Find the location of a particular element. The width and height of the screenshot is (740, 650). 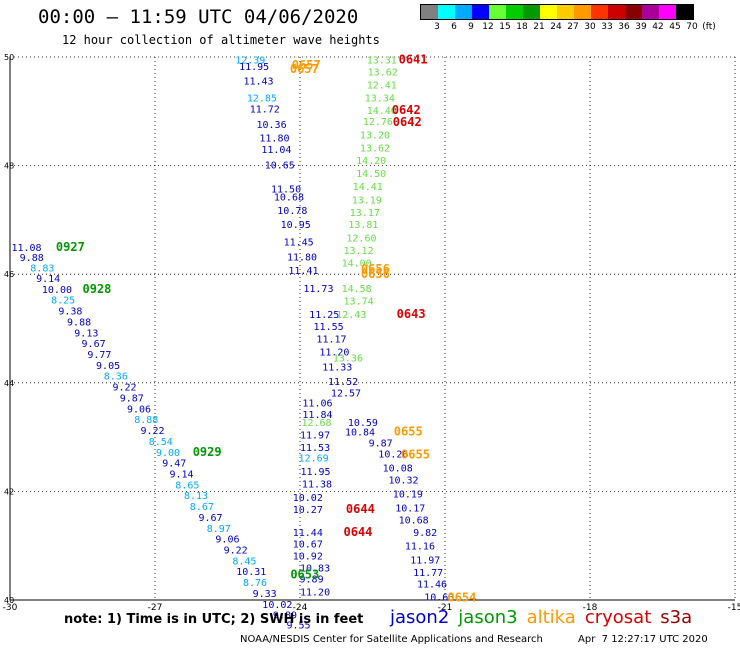

wave-height-value: 14.00 is located at coordinates (357, 263).